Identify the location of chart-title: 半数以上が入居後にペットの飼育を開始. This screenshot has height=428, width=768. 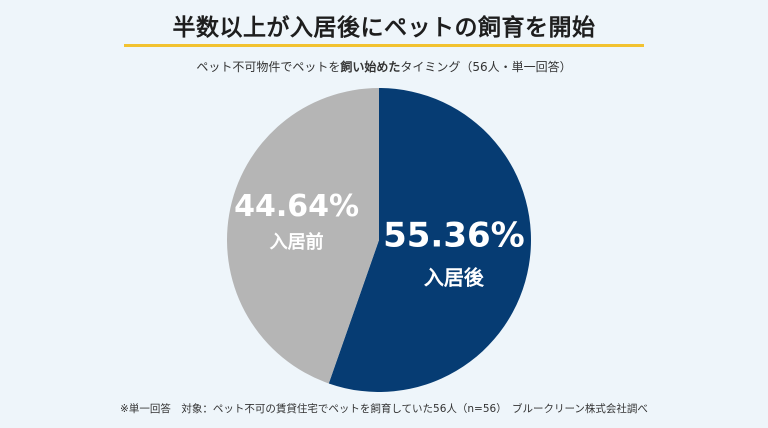
(384, 28).